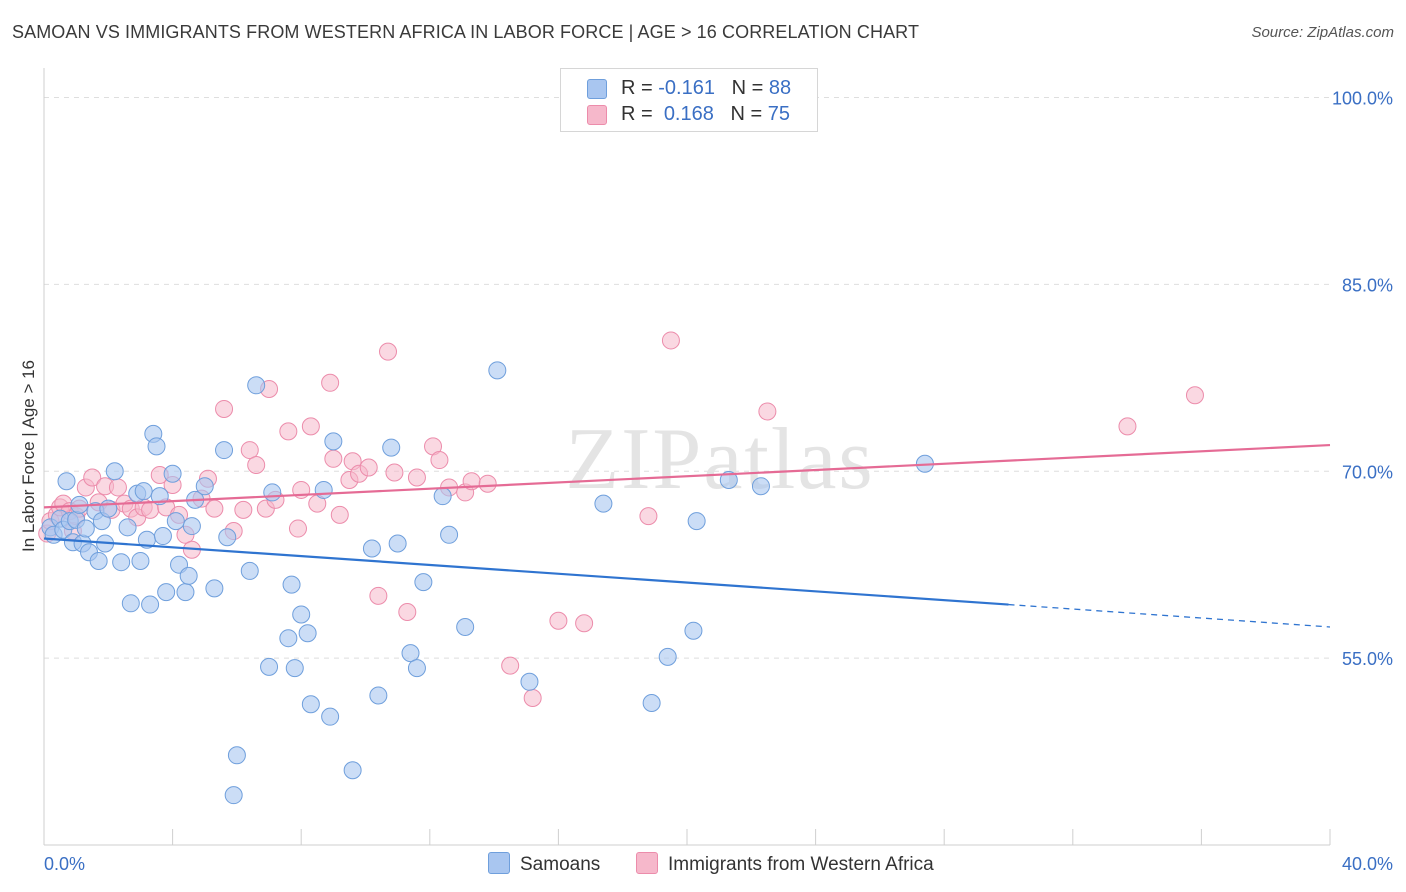 The height and width of the screenshot is (892, 1406). I want to click on y-axis-label: In Labor Force | Age > 16, so click(28, 456).